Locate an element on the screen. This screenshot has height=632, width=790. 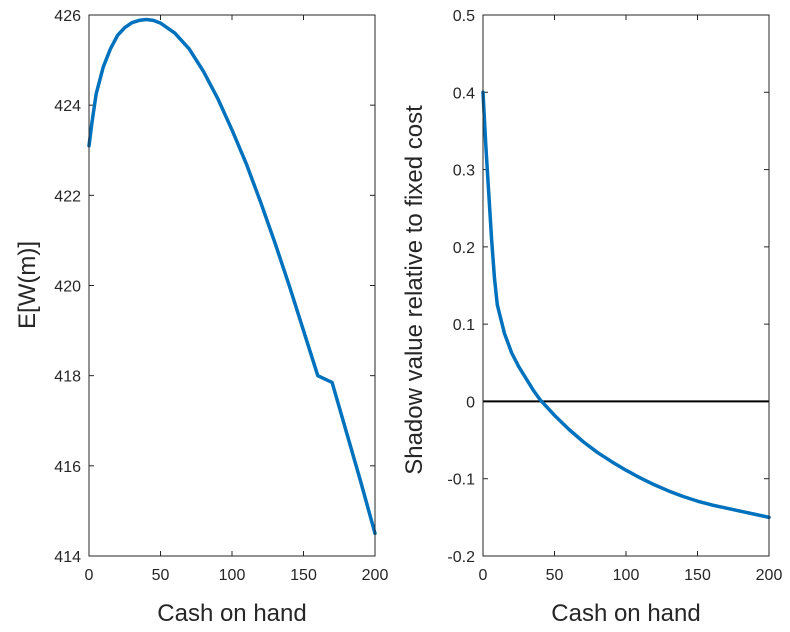
left-y-axis-label: E[W(m)] is located at coordinates (27, 285).